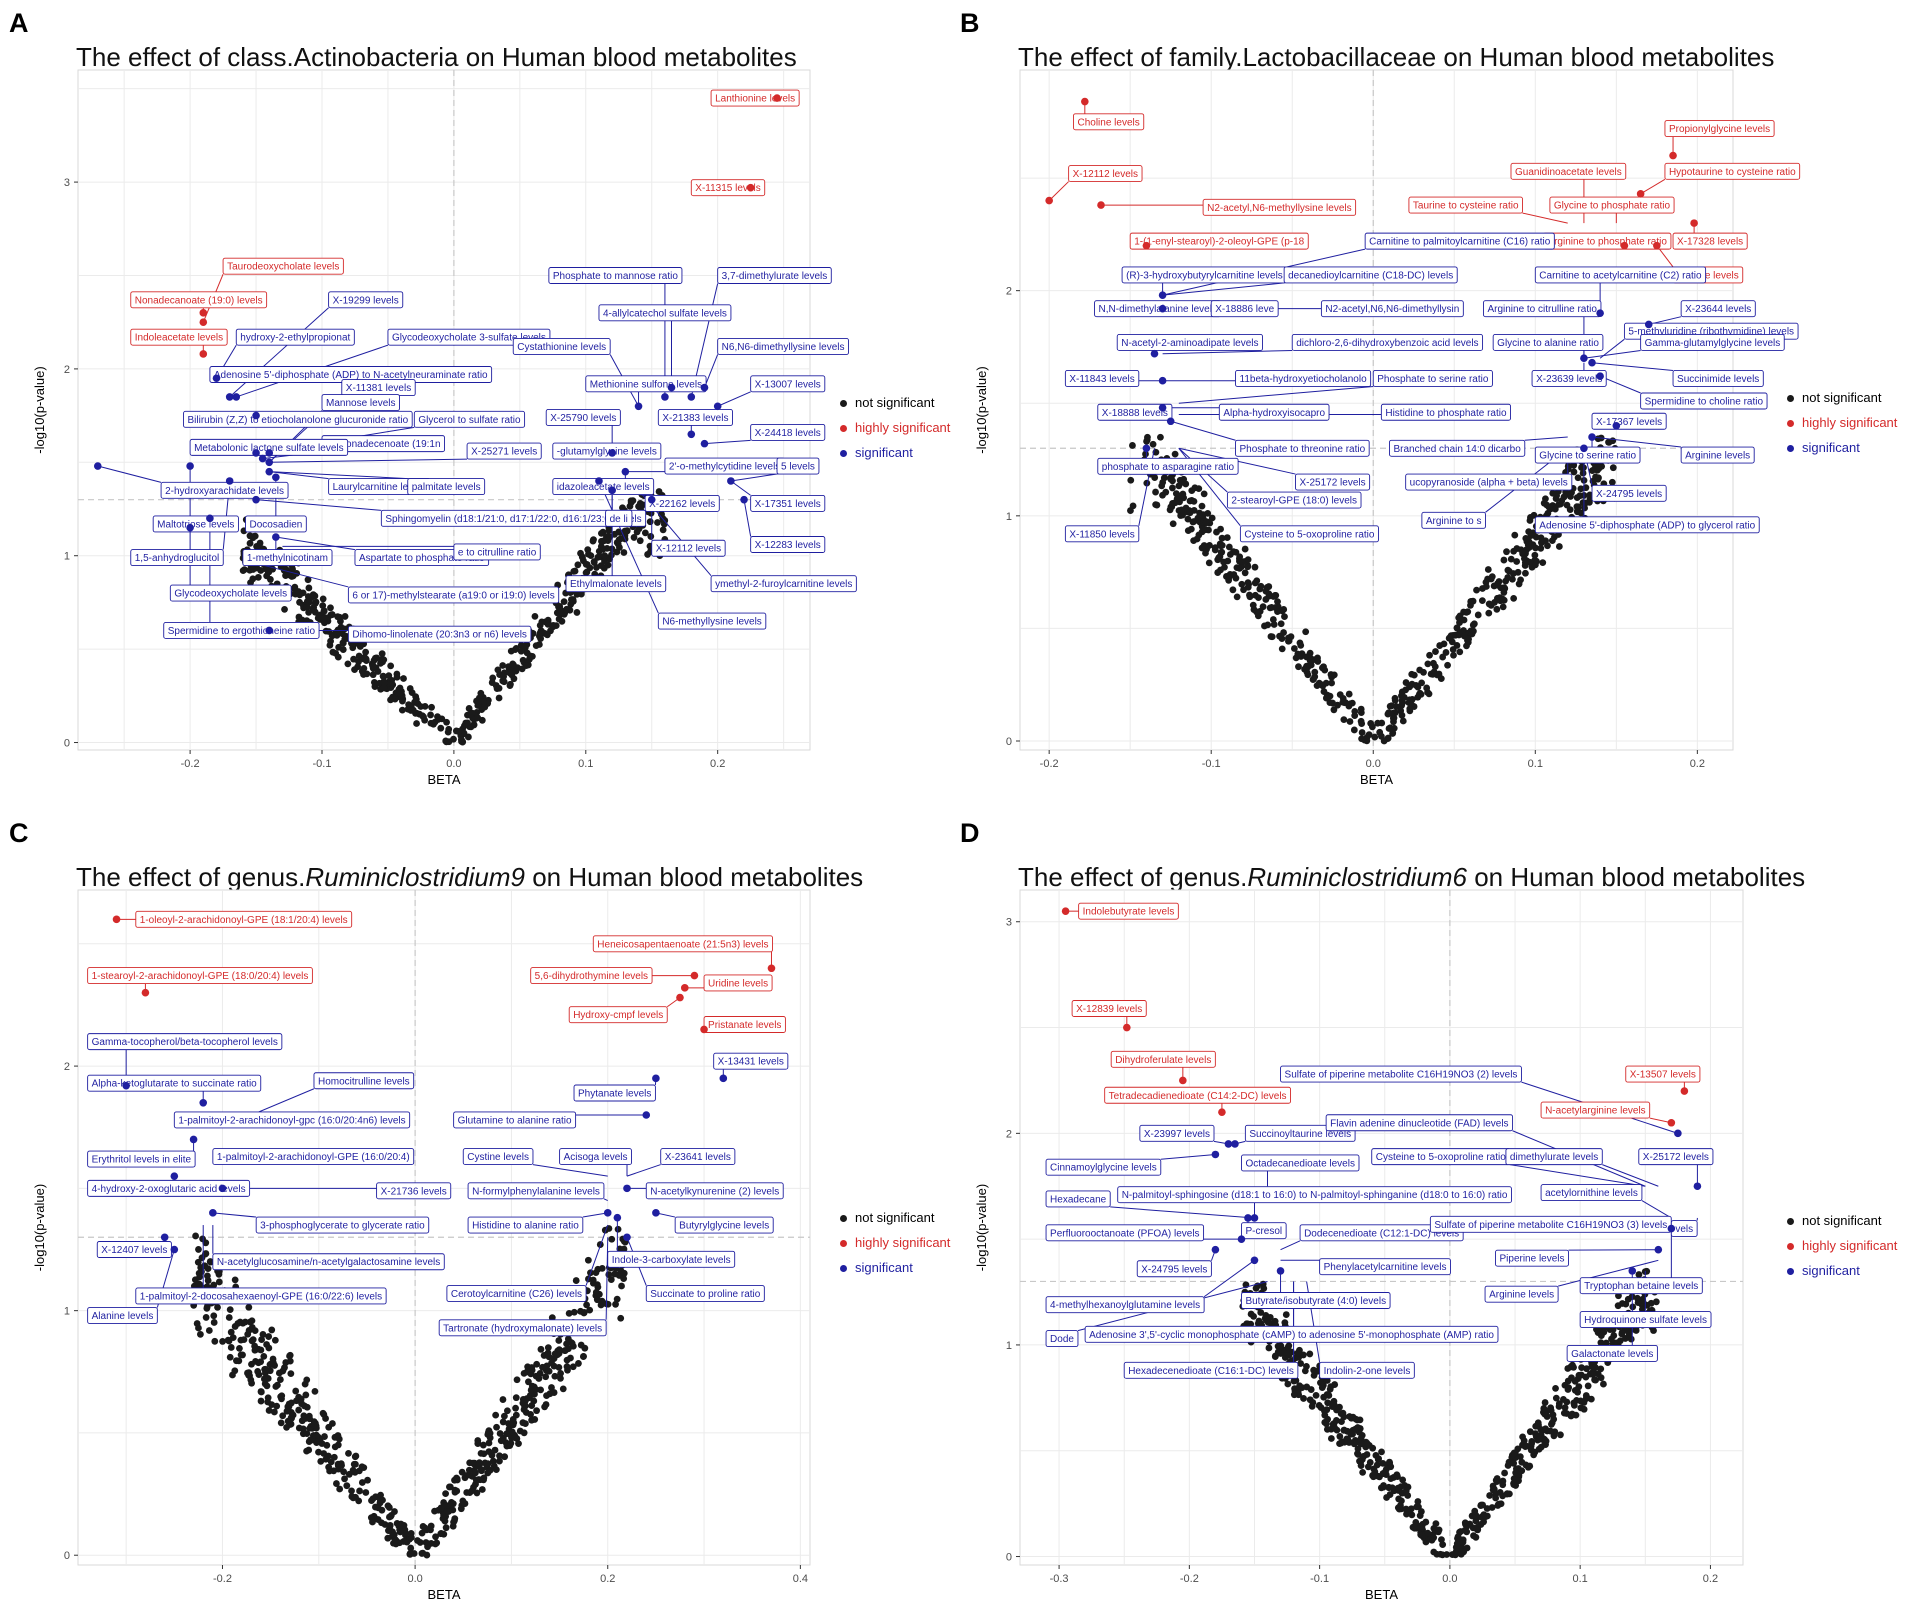  What do you see at coordinates (1568, 172) in the screenshot?
I see `metabolite-label-text: Guanidinoacetate levels` at bounding box center [1568, 172].